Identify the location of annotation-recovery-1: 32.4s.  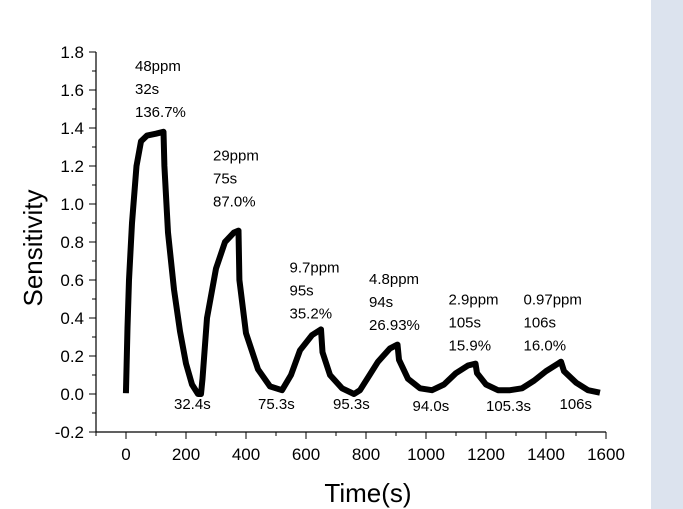
(192, 404).